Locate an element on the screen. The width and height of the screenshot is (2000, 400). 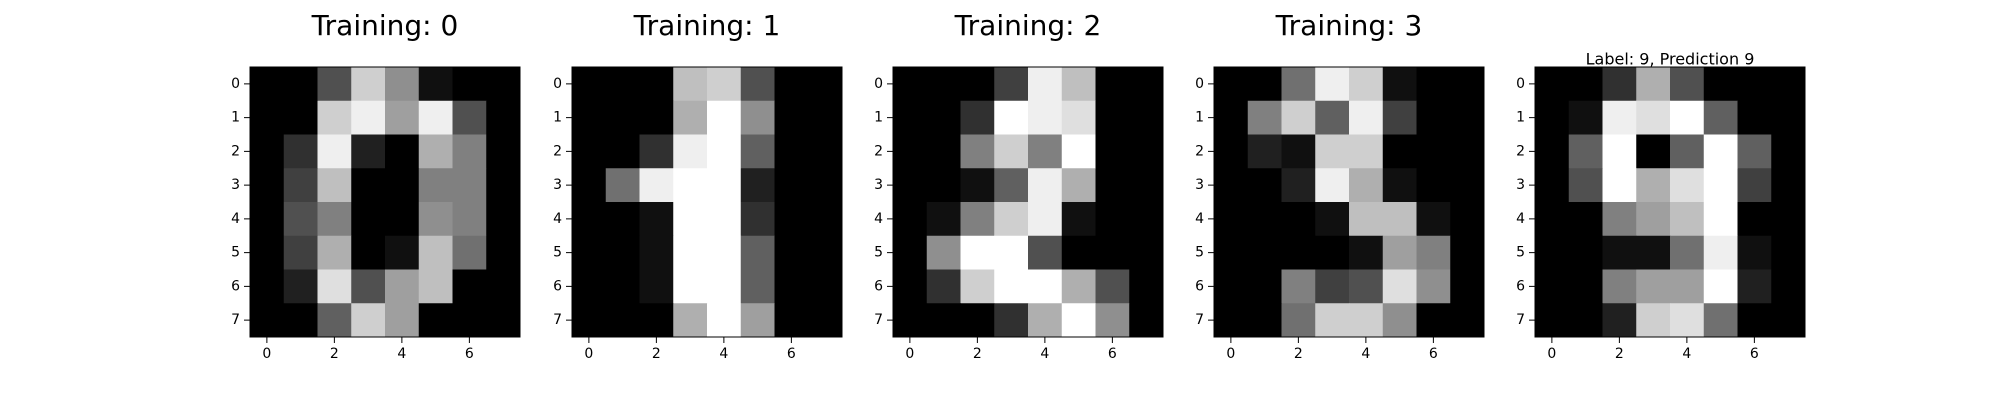
y-tick-label: 6 is located at coordinates (1199, 286).